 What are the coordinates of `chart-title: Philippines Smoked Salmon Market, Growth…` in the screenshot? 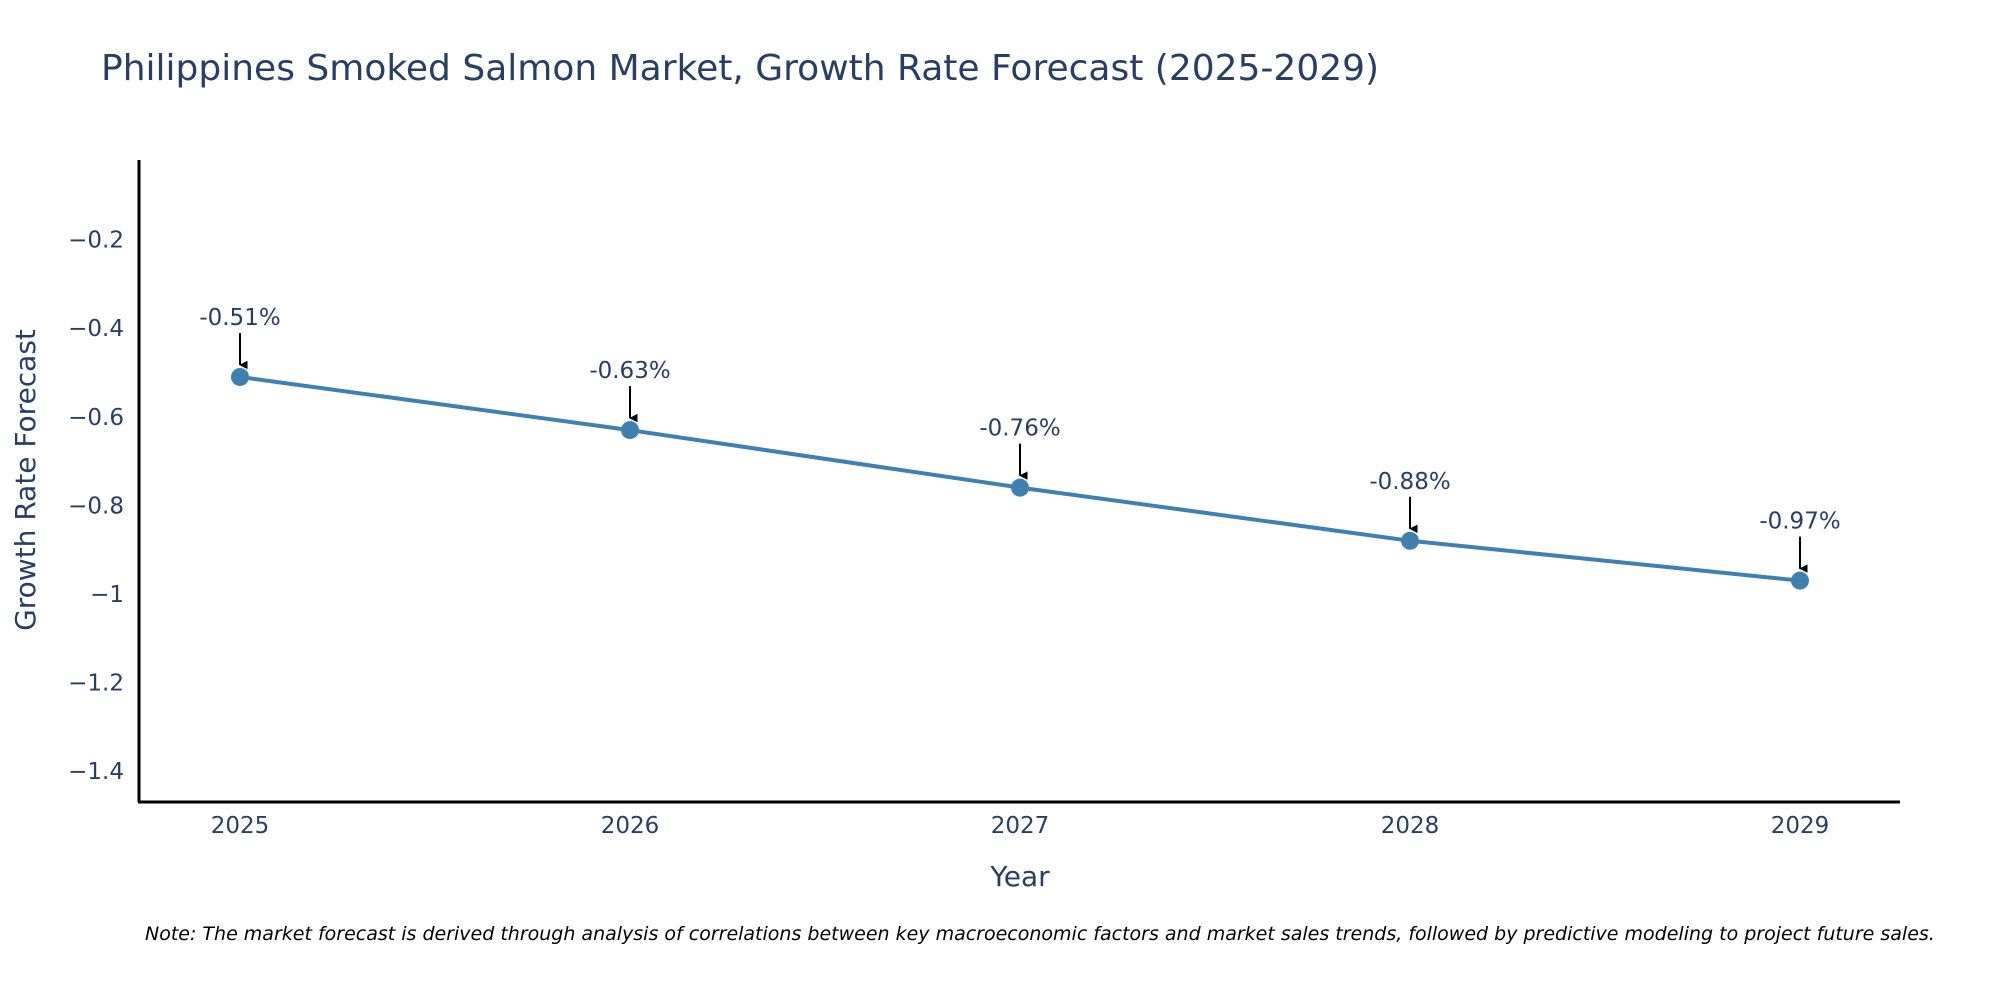 It's located at (740, 68).